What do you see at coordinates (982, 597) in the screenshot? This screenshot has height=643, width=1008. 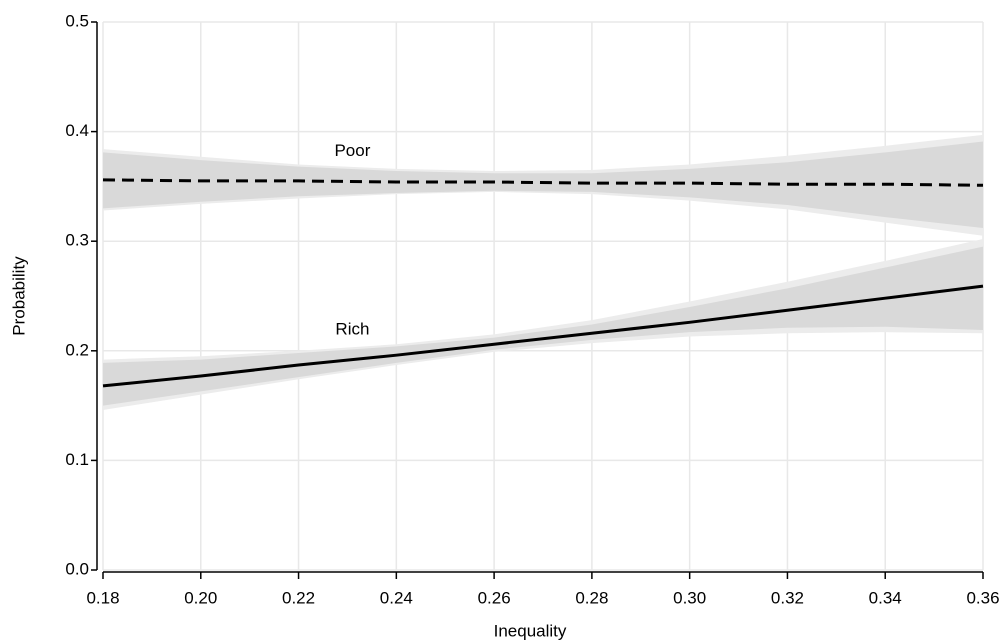 I see `x-tick-label: 0.36` at bounding box center [982, 597].